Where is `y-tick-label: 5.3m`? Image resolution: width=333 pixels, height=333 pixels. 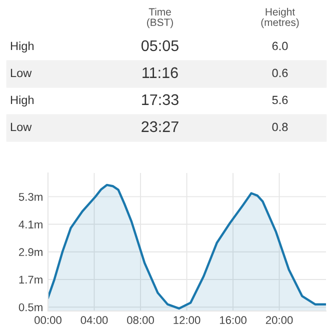
y-tick-label: 5.3m is located at coordinates (30, 196).